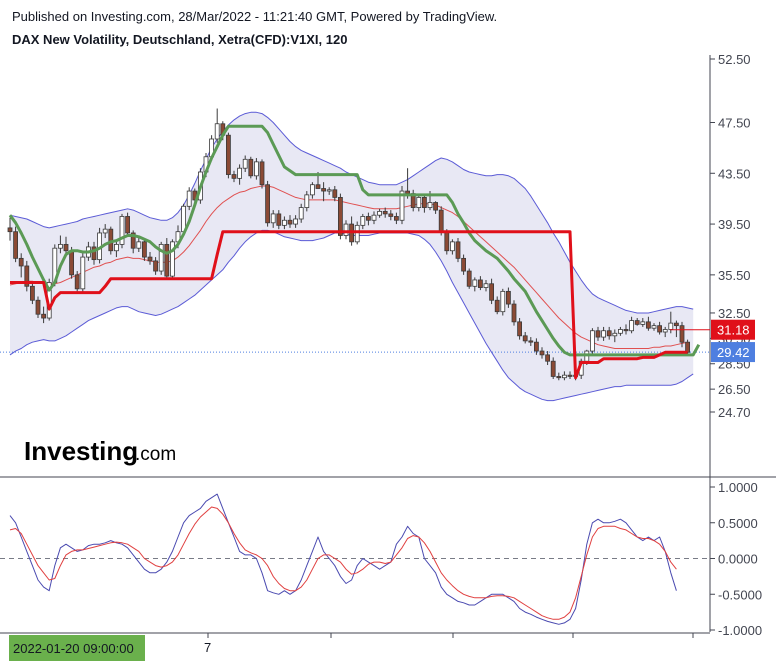  What do you see at coordinates (733, 352) in the screenshot?
I see `last-price-badge` at bounding box center [733, 352].